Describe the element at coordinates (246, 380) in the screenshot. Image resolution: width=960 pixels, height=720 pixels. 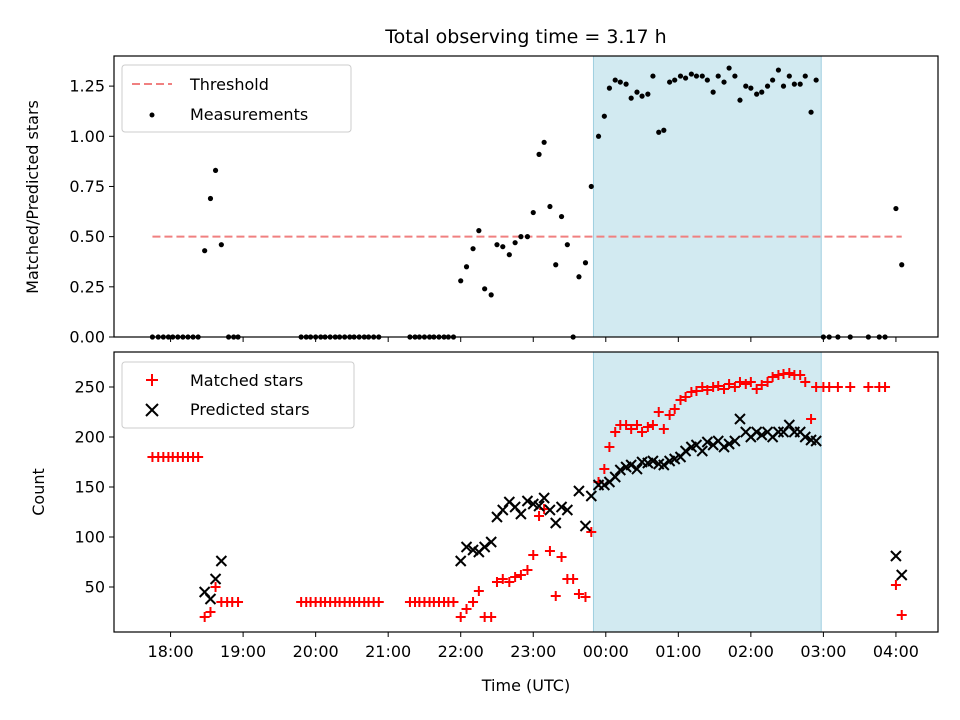
I see `legend-matched-label: Matched stars` at that location.